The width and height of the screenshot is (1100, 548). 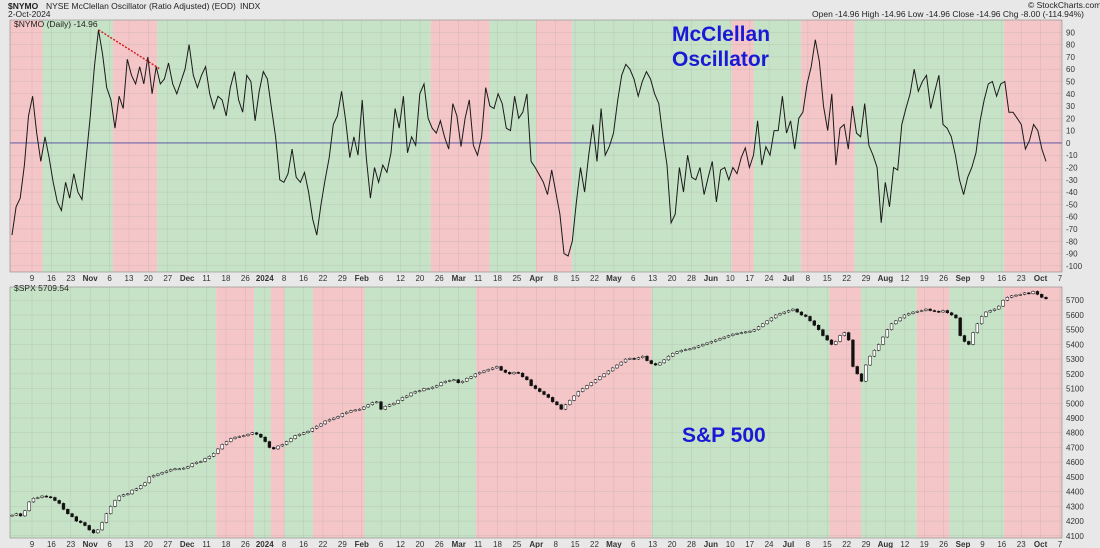 I want to click on x-tick-label: 22, so click(x=322, y=278).